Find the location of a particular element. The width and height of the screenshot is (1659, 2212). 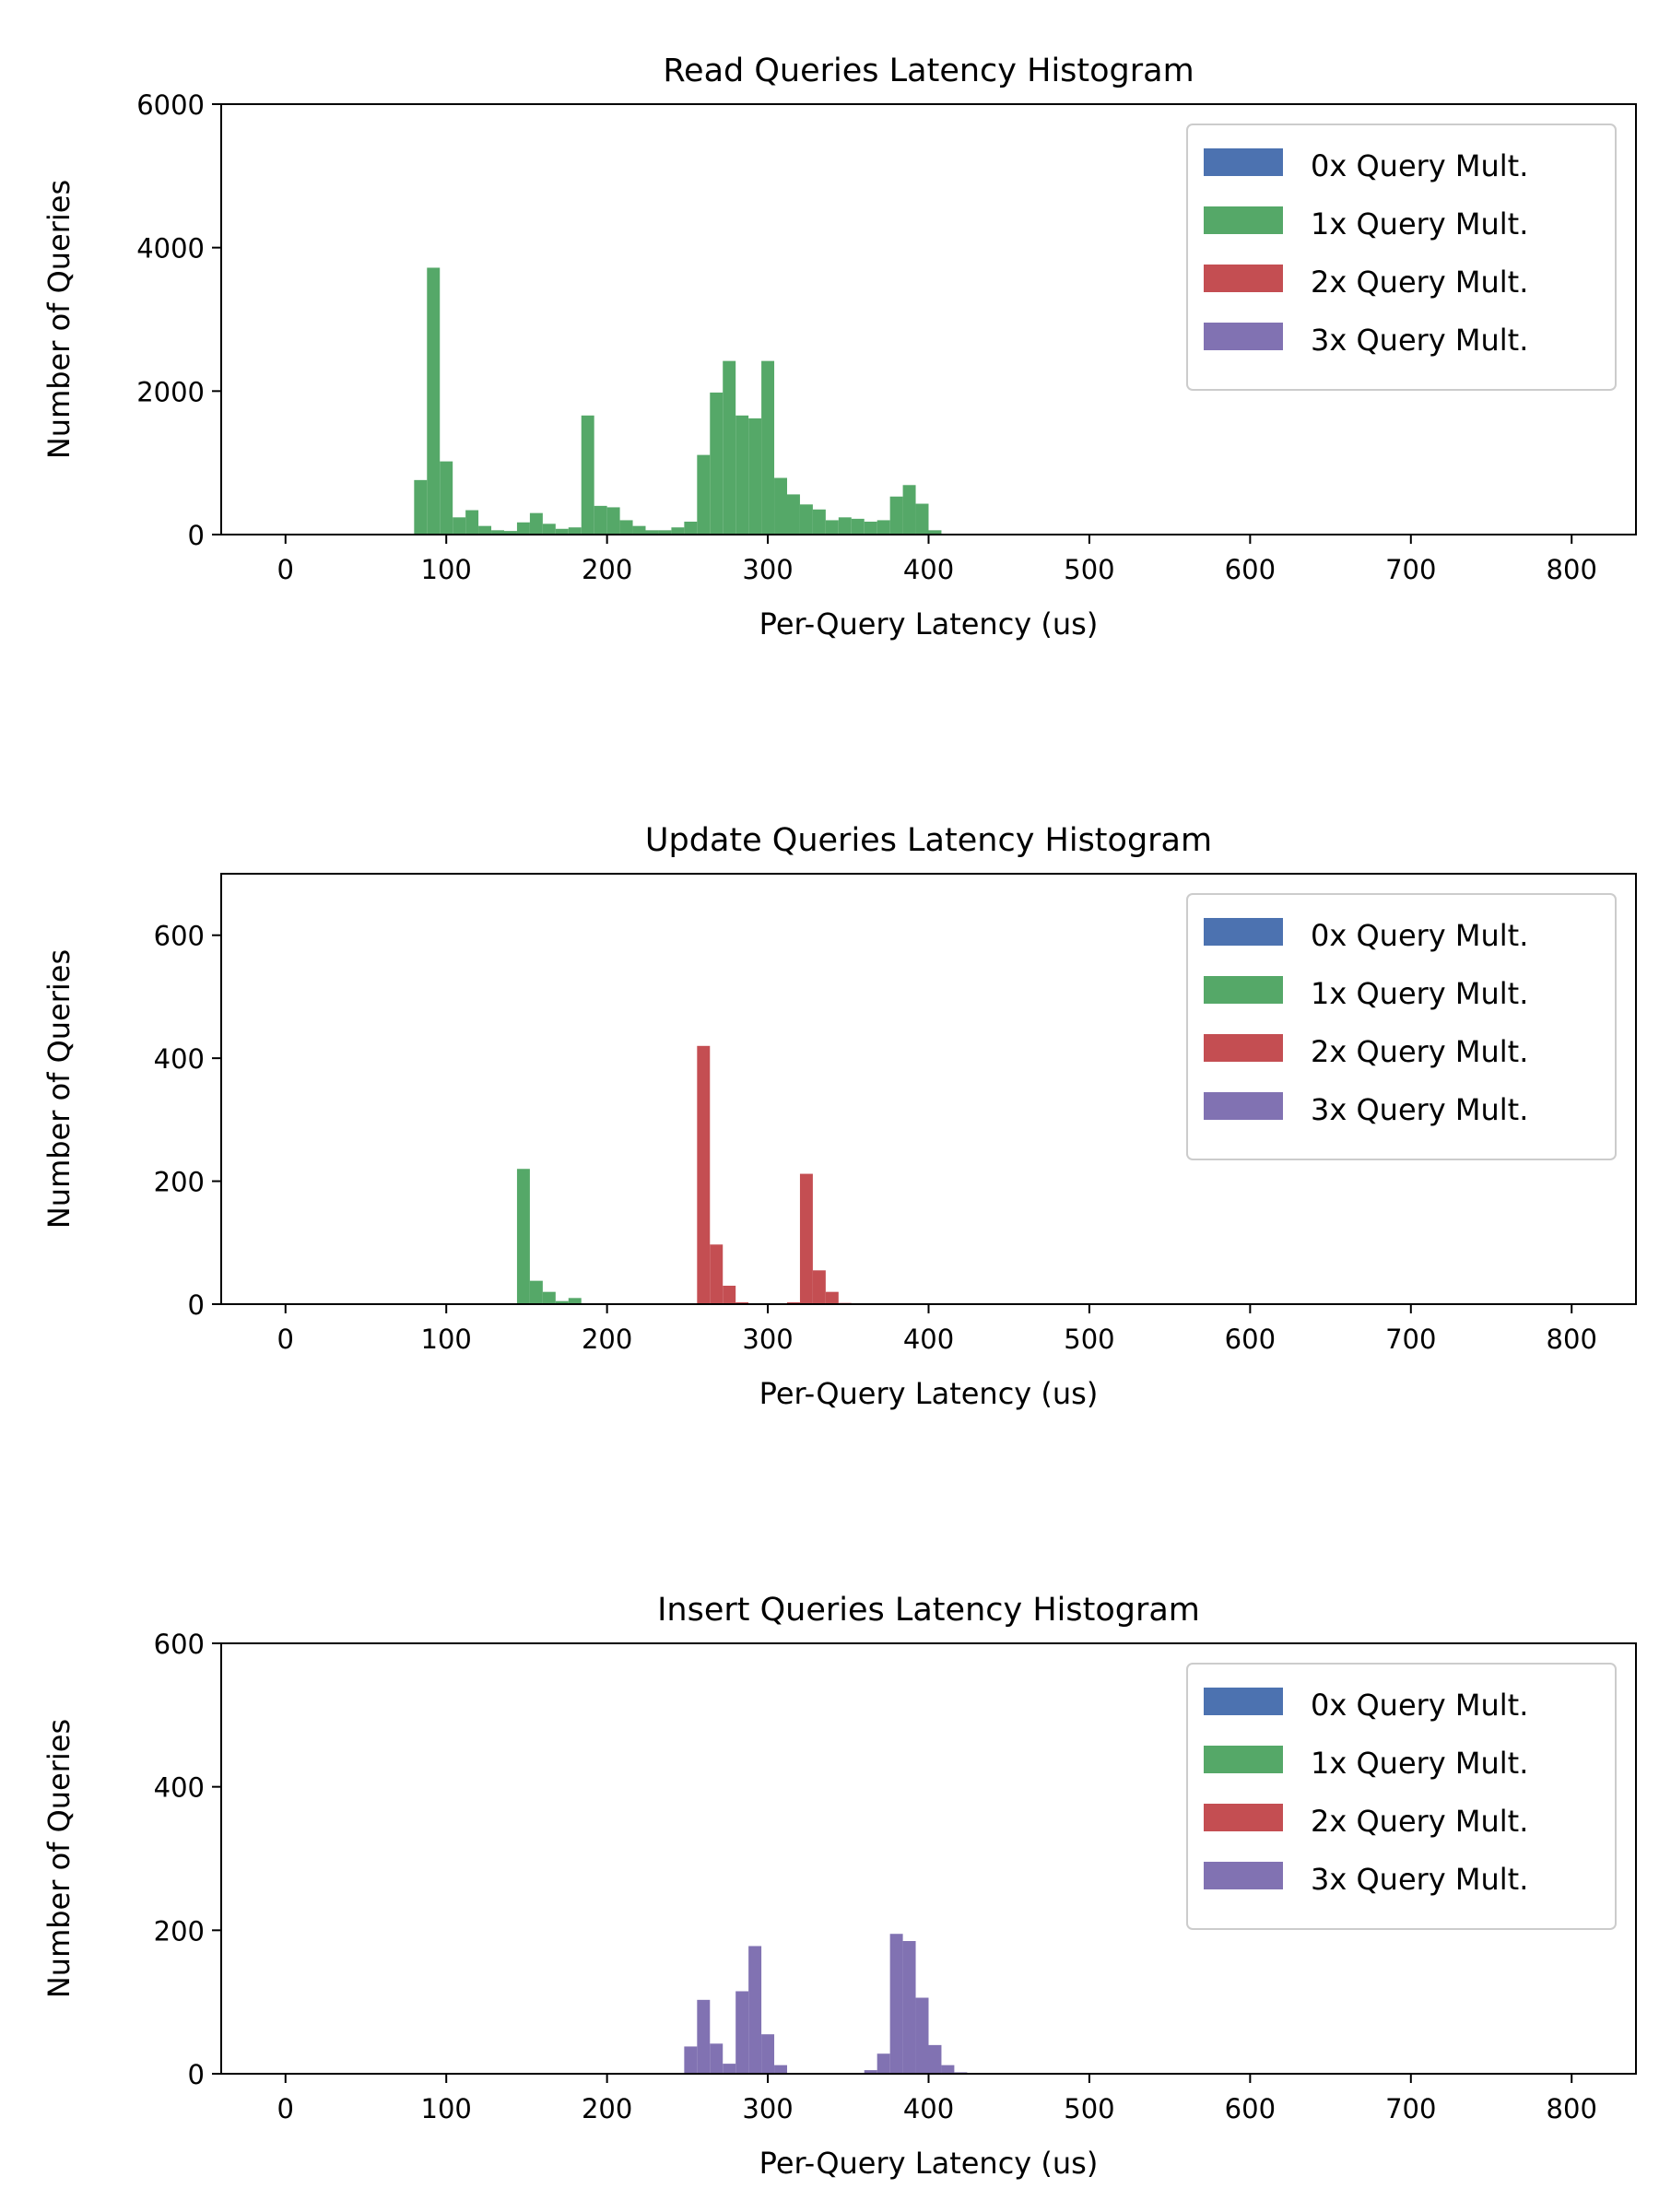

x-tick-label: 400 is located at coordinates (928, 569).